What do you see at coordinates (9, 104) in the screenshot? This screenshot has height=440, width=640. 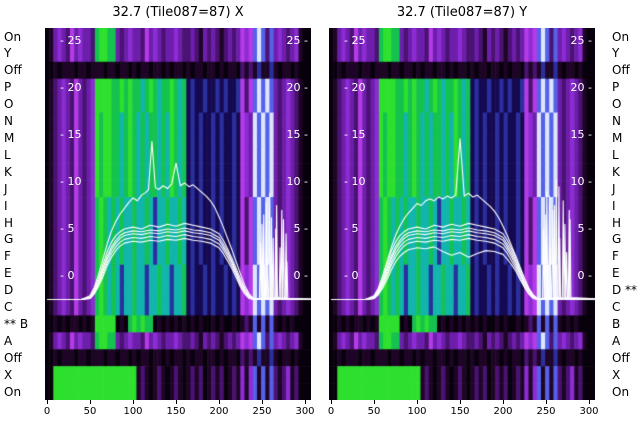 I see `row-label-left: O` at bounding box center [9, 104].